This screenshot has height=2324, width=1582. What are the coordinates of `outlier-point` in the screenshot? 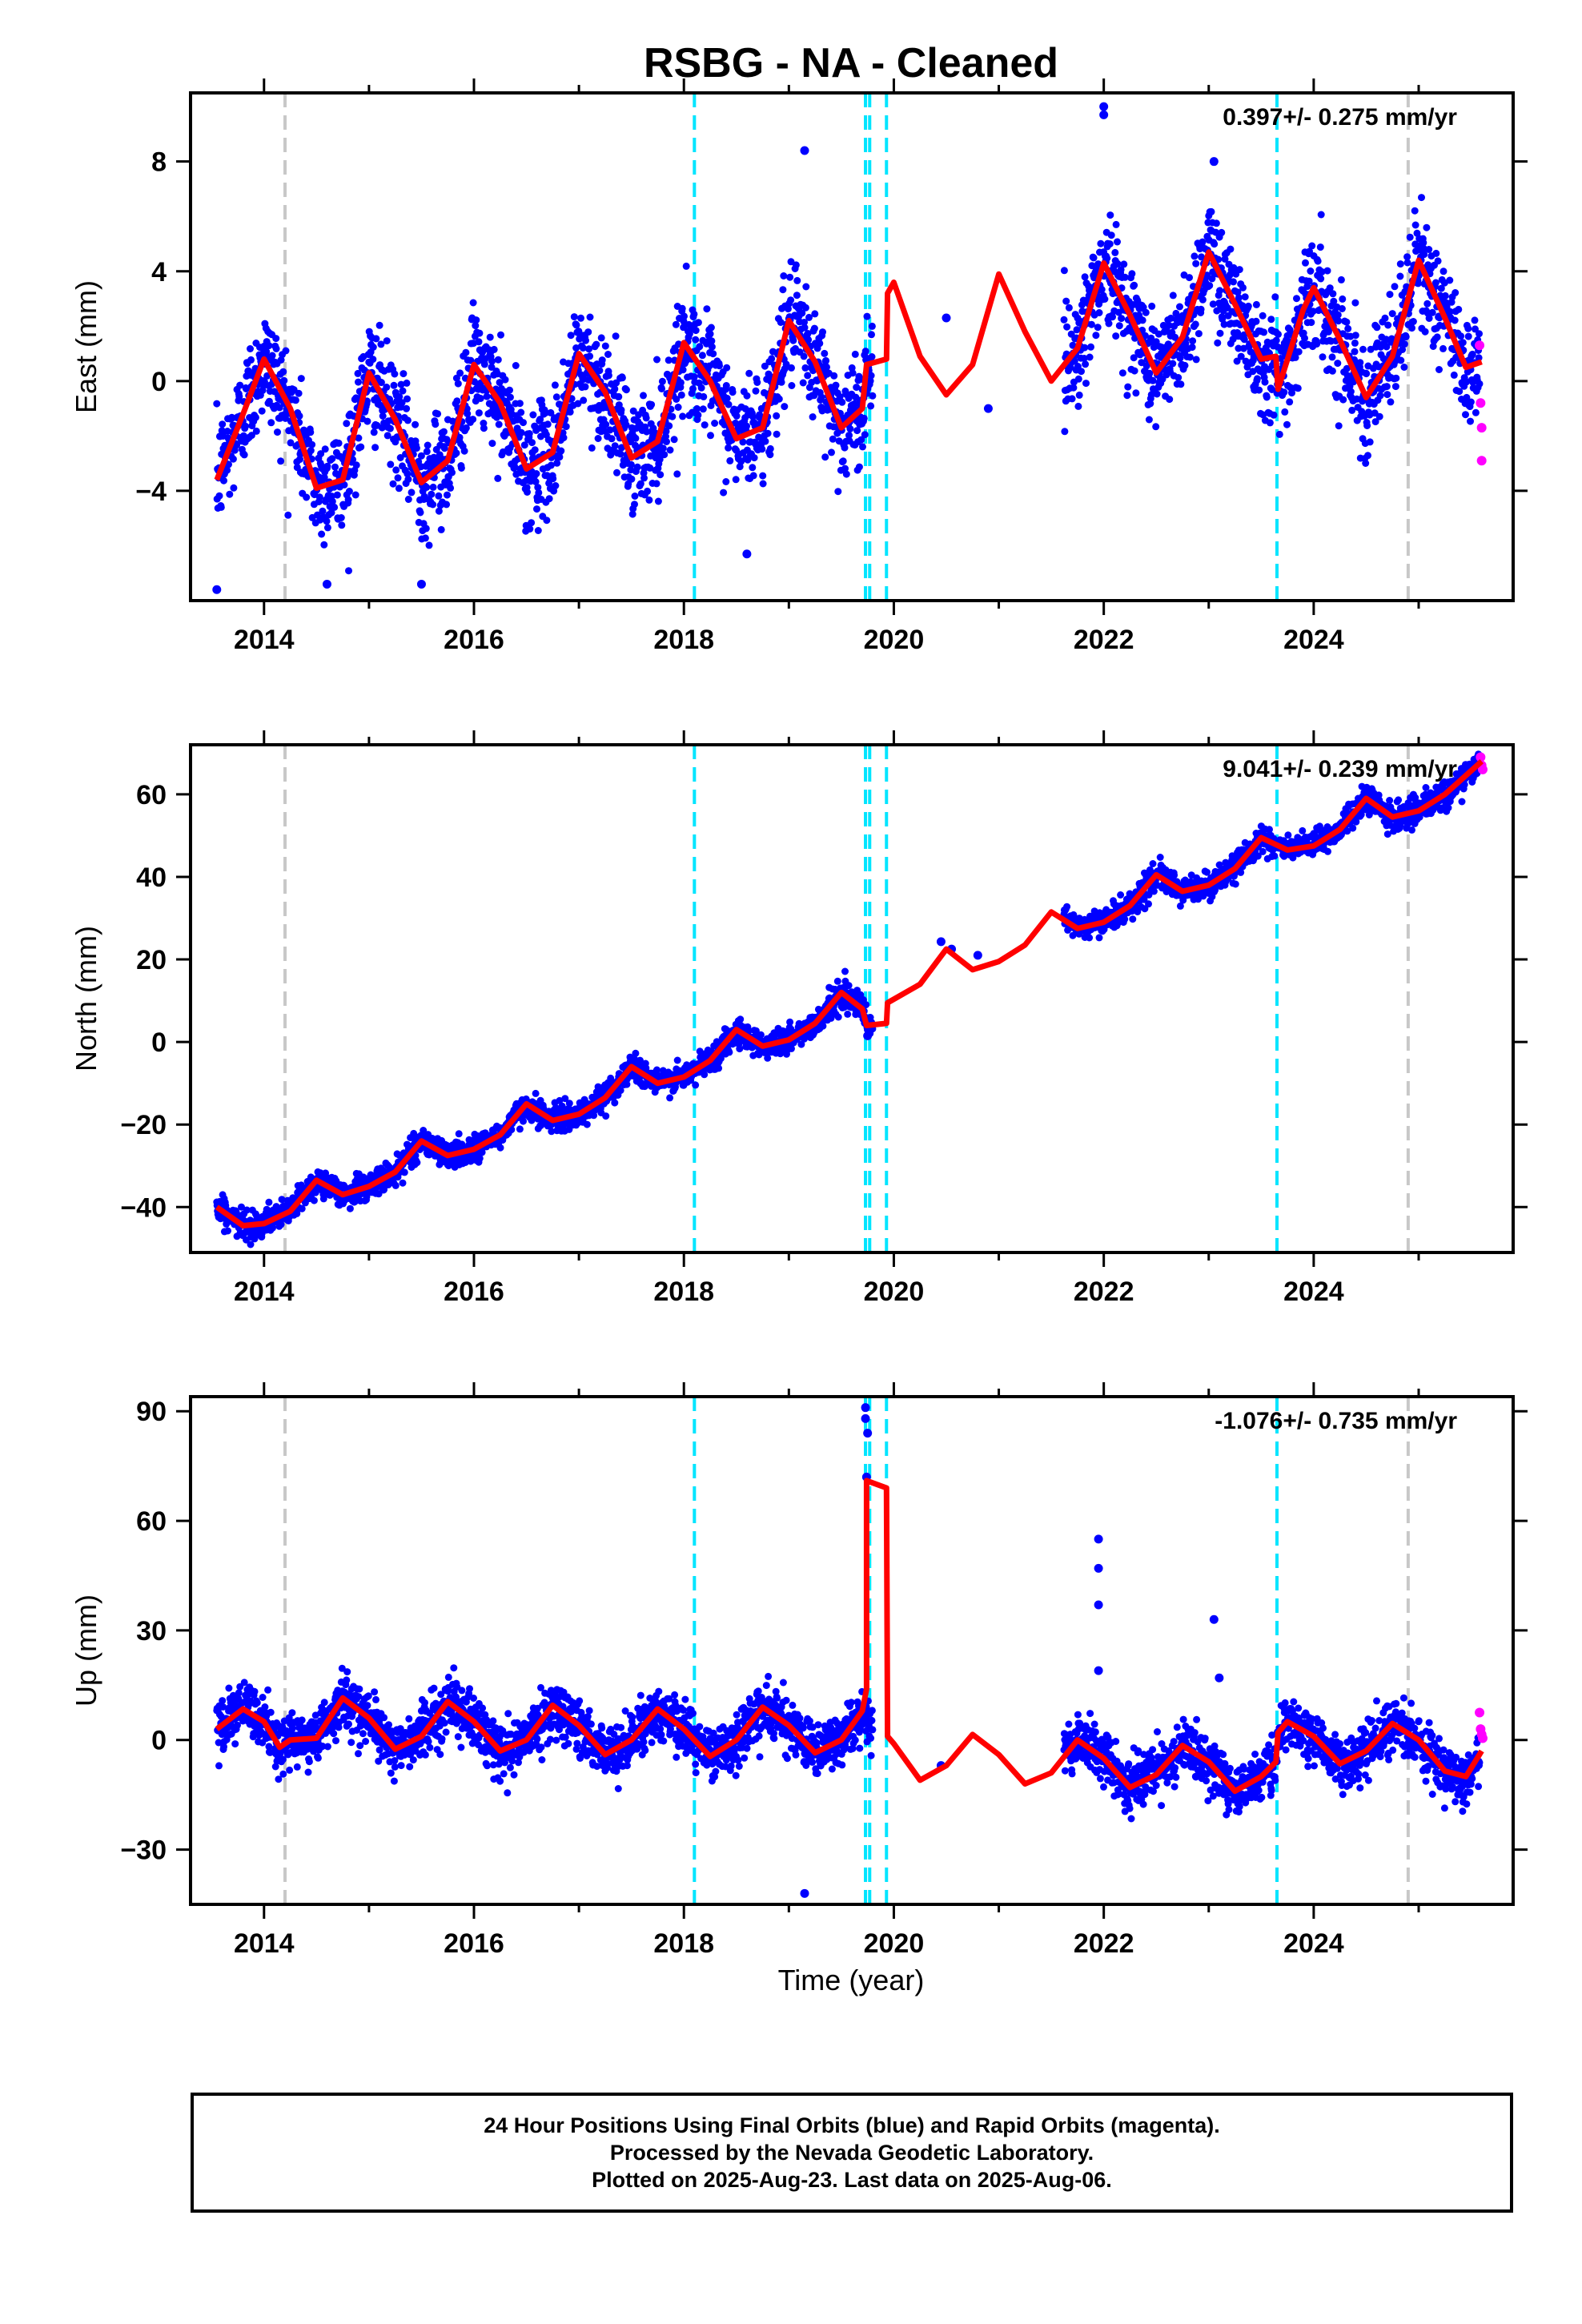 It's located at (805, 150).